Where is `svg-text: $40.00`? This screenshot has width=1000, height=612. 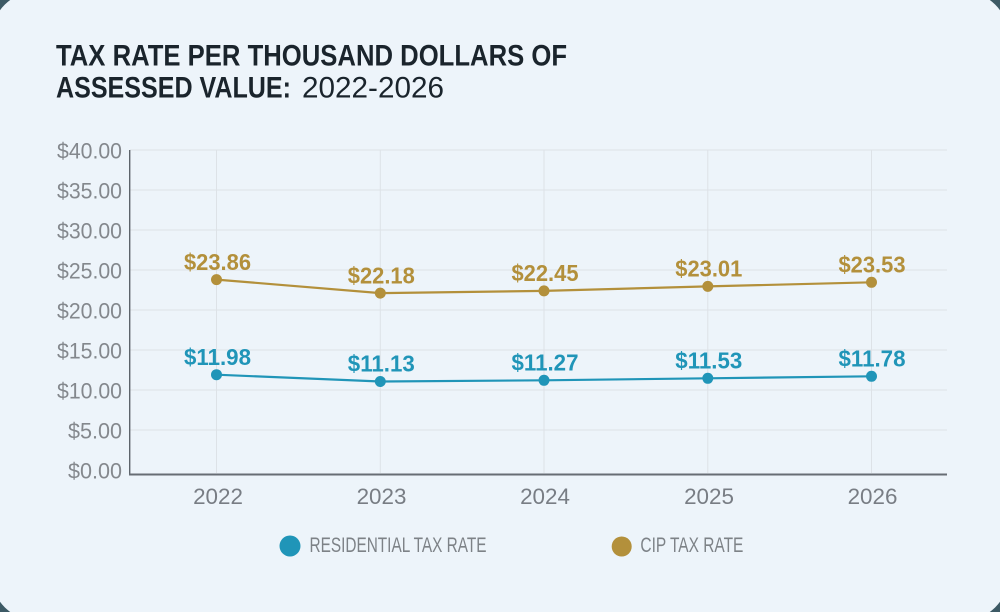
svg-text: $40.00 is located at coordinates (89, 150).